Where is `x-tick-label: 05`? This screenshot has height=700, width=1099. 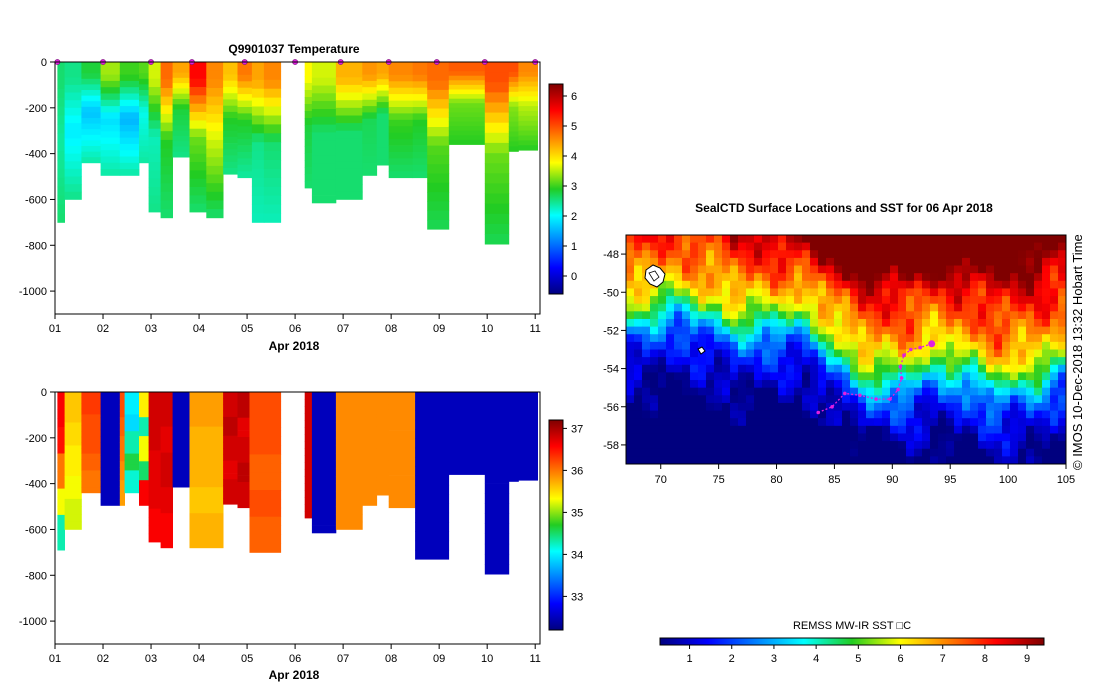 x-tick-label: 05 is located at coordinates (247, 329).